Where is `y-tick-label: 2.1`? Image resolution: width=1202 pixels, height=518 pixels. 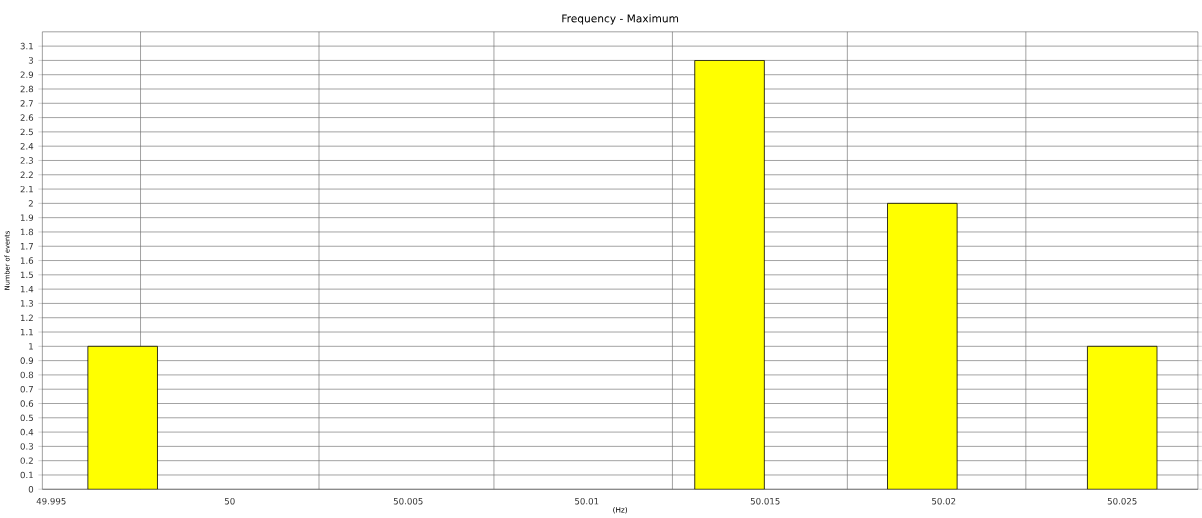 y-tick-label: 2.1 is located at coordinates (26, 189).